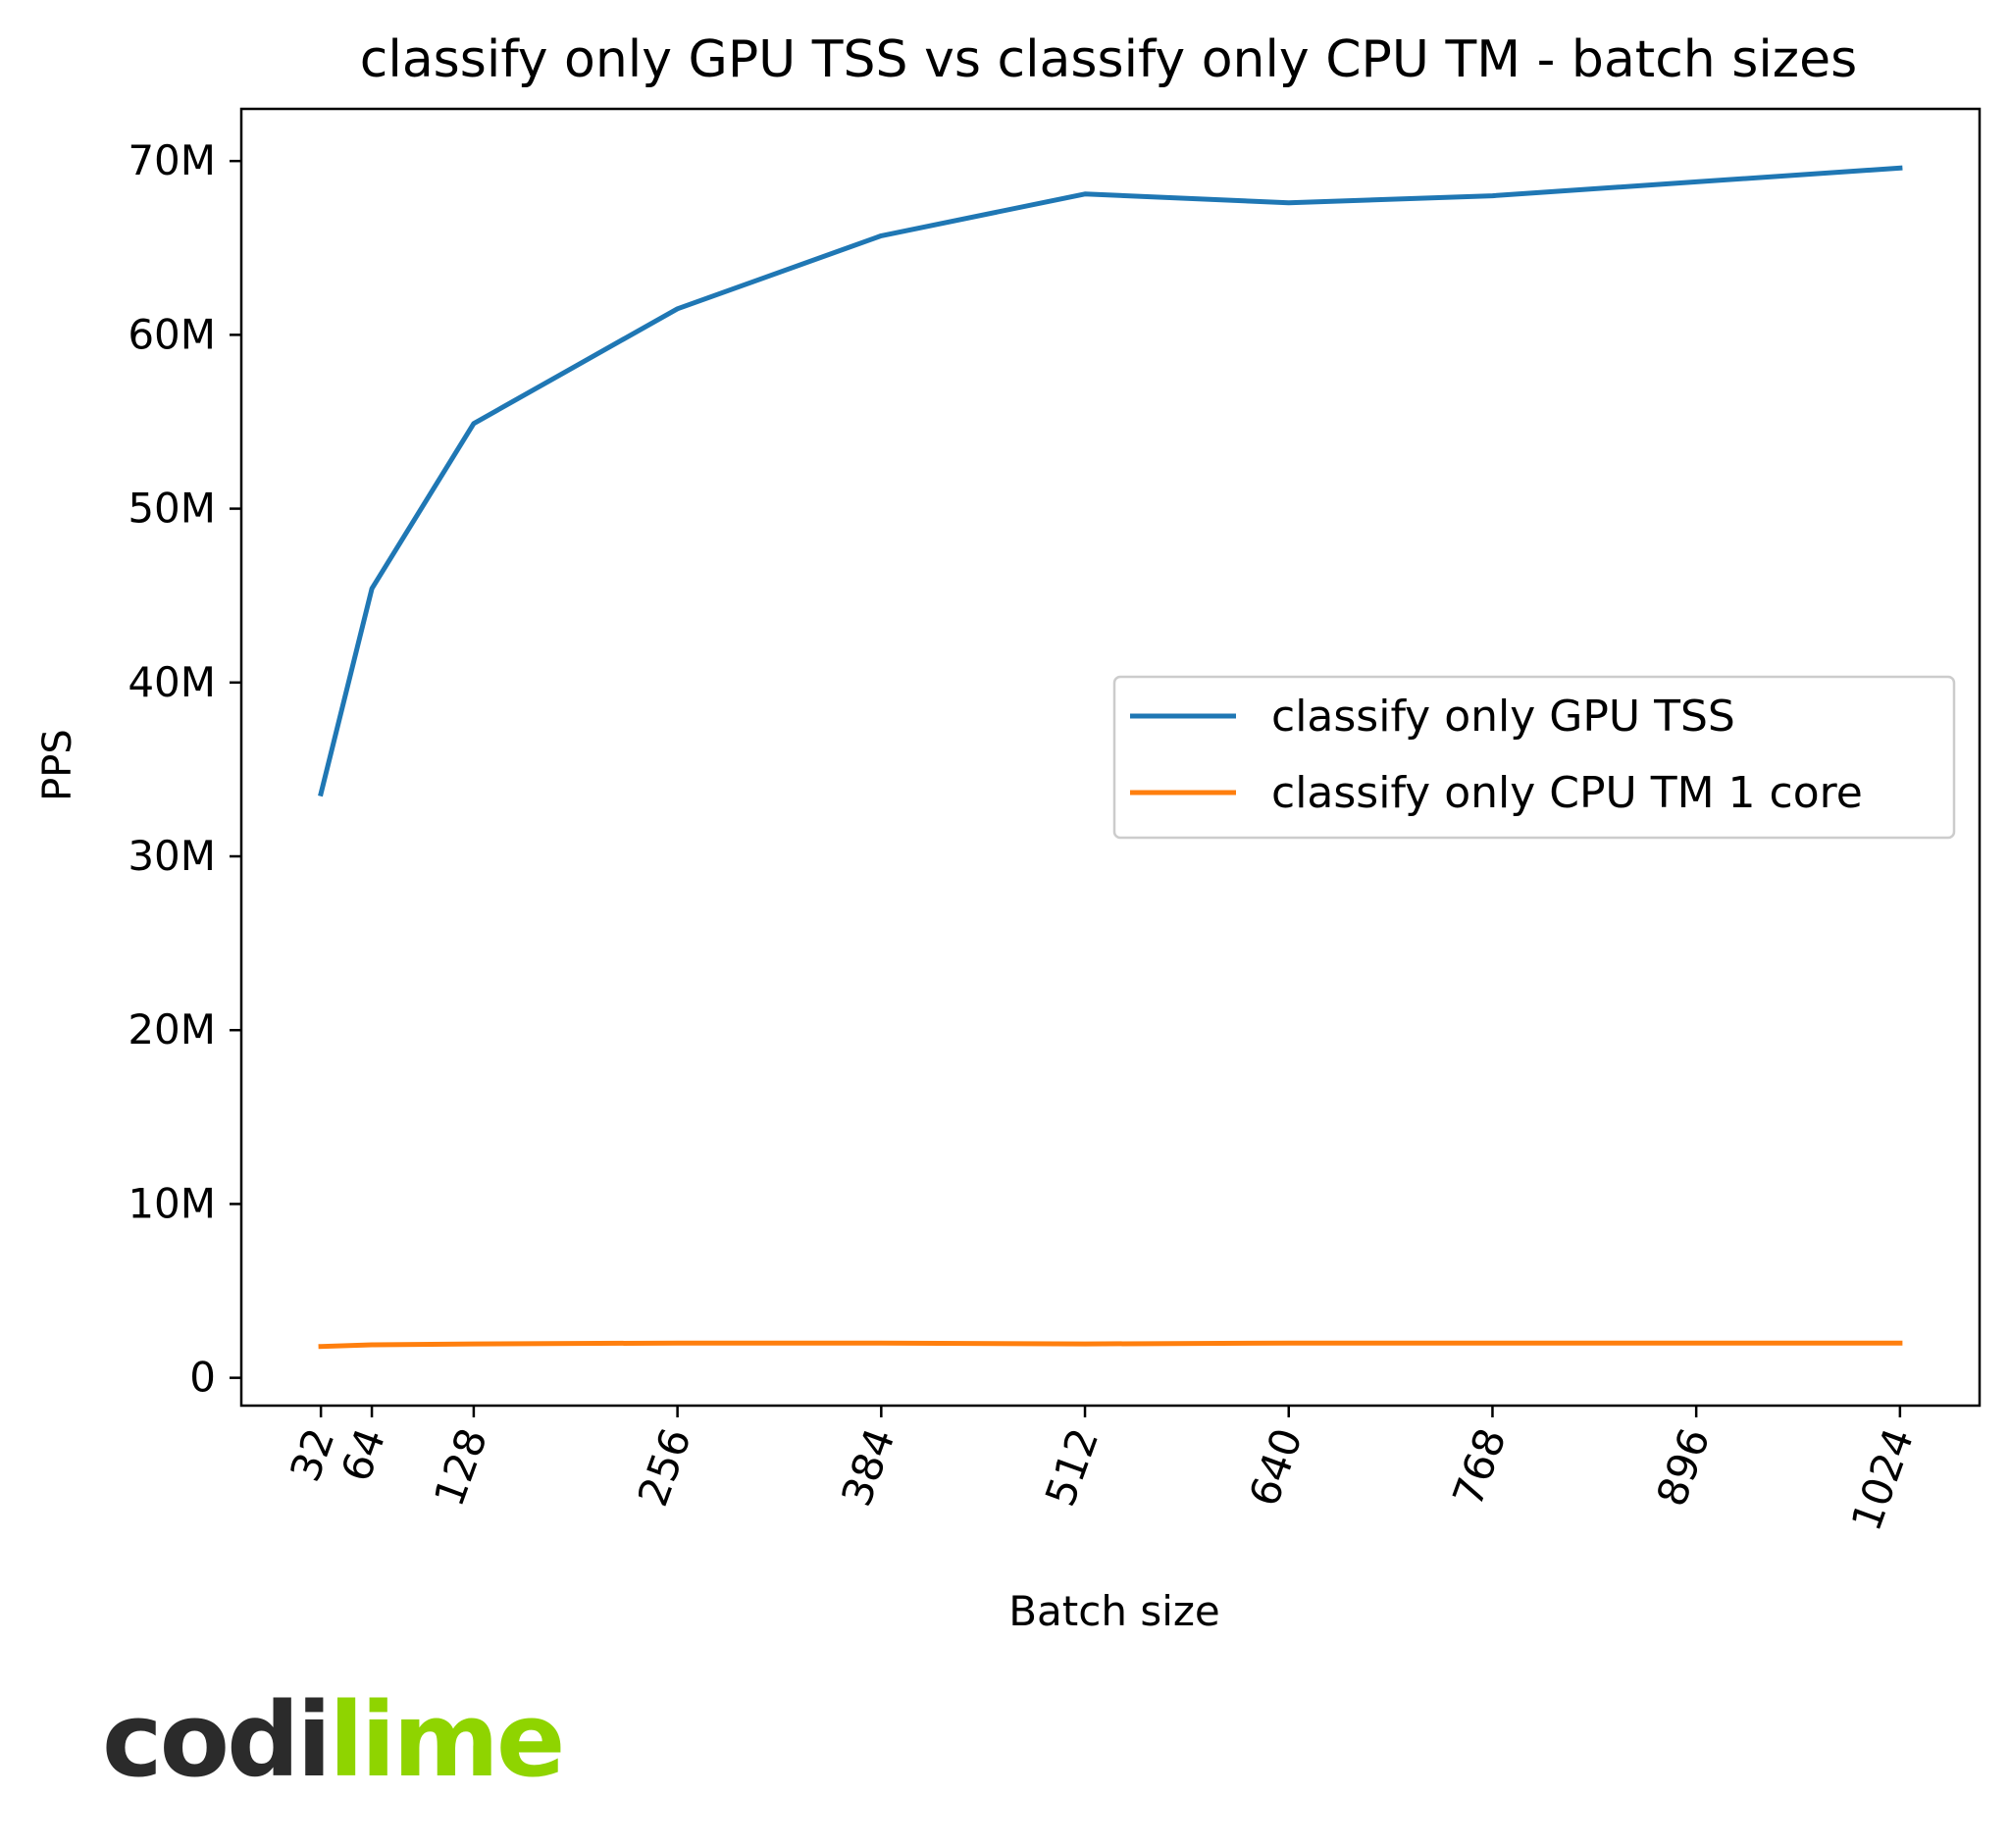  I want to click on y-tick-label: 20M, so click(172, 1029).